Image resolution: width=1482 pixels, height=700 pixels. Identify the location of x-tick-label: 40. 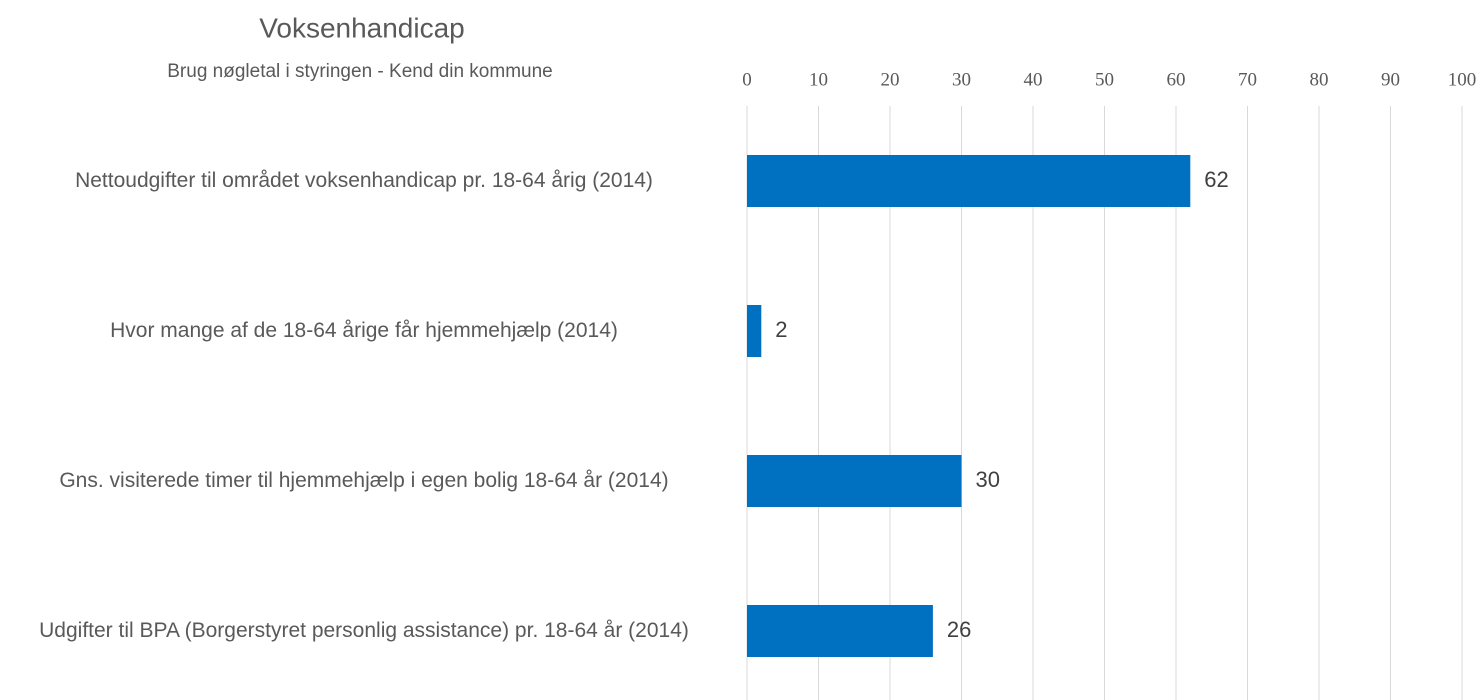
(1033, 79).